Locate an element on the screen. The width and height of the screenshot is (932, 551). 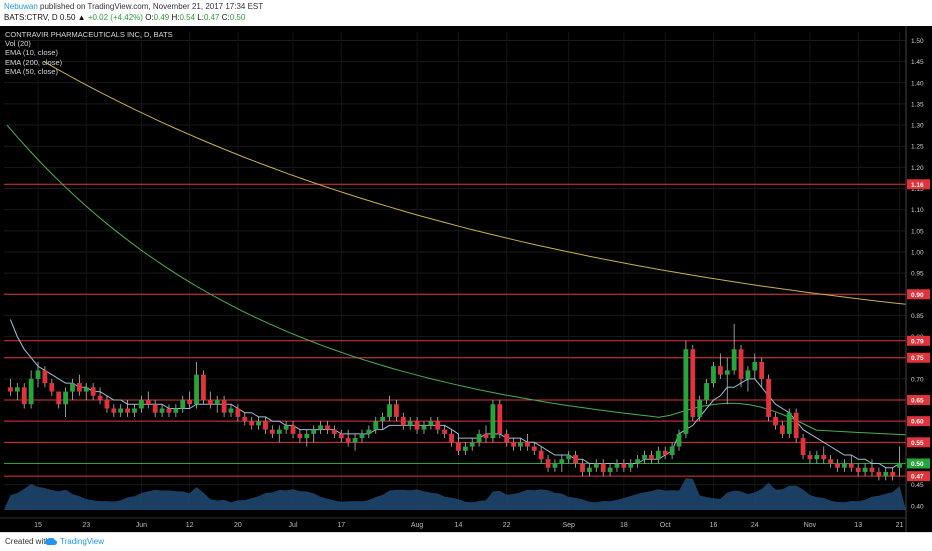
price-tag-label: 0.90 is located at coordinates (917, 295).